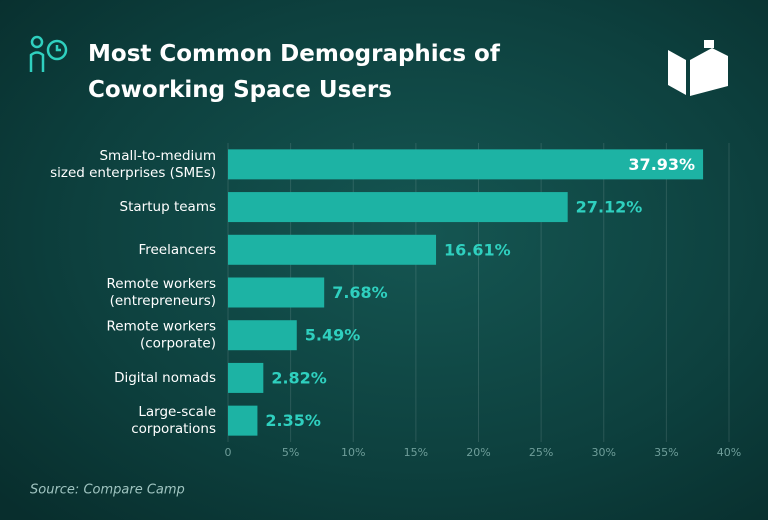 This screenshot has width=768, height=520. I want to click on value-label: 37.93%, so click(661, 164).